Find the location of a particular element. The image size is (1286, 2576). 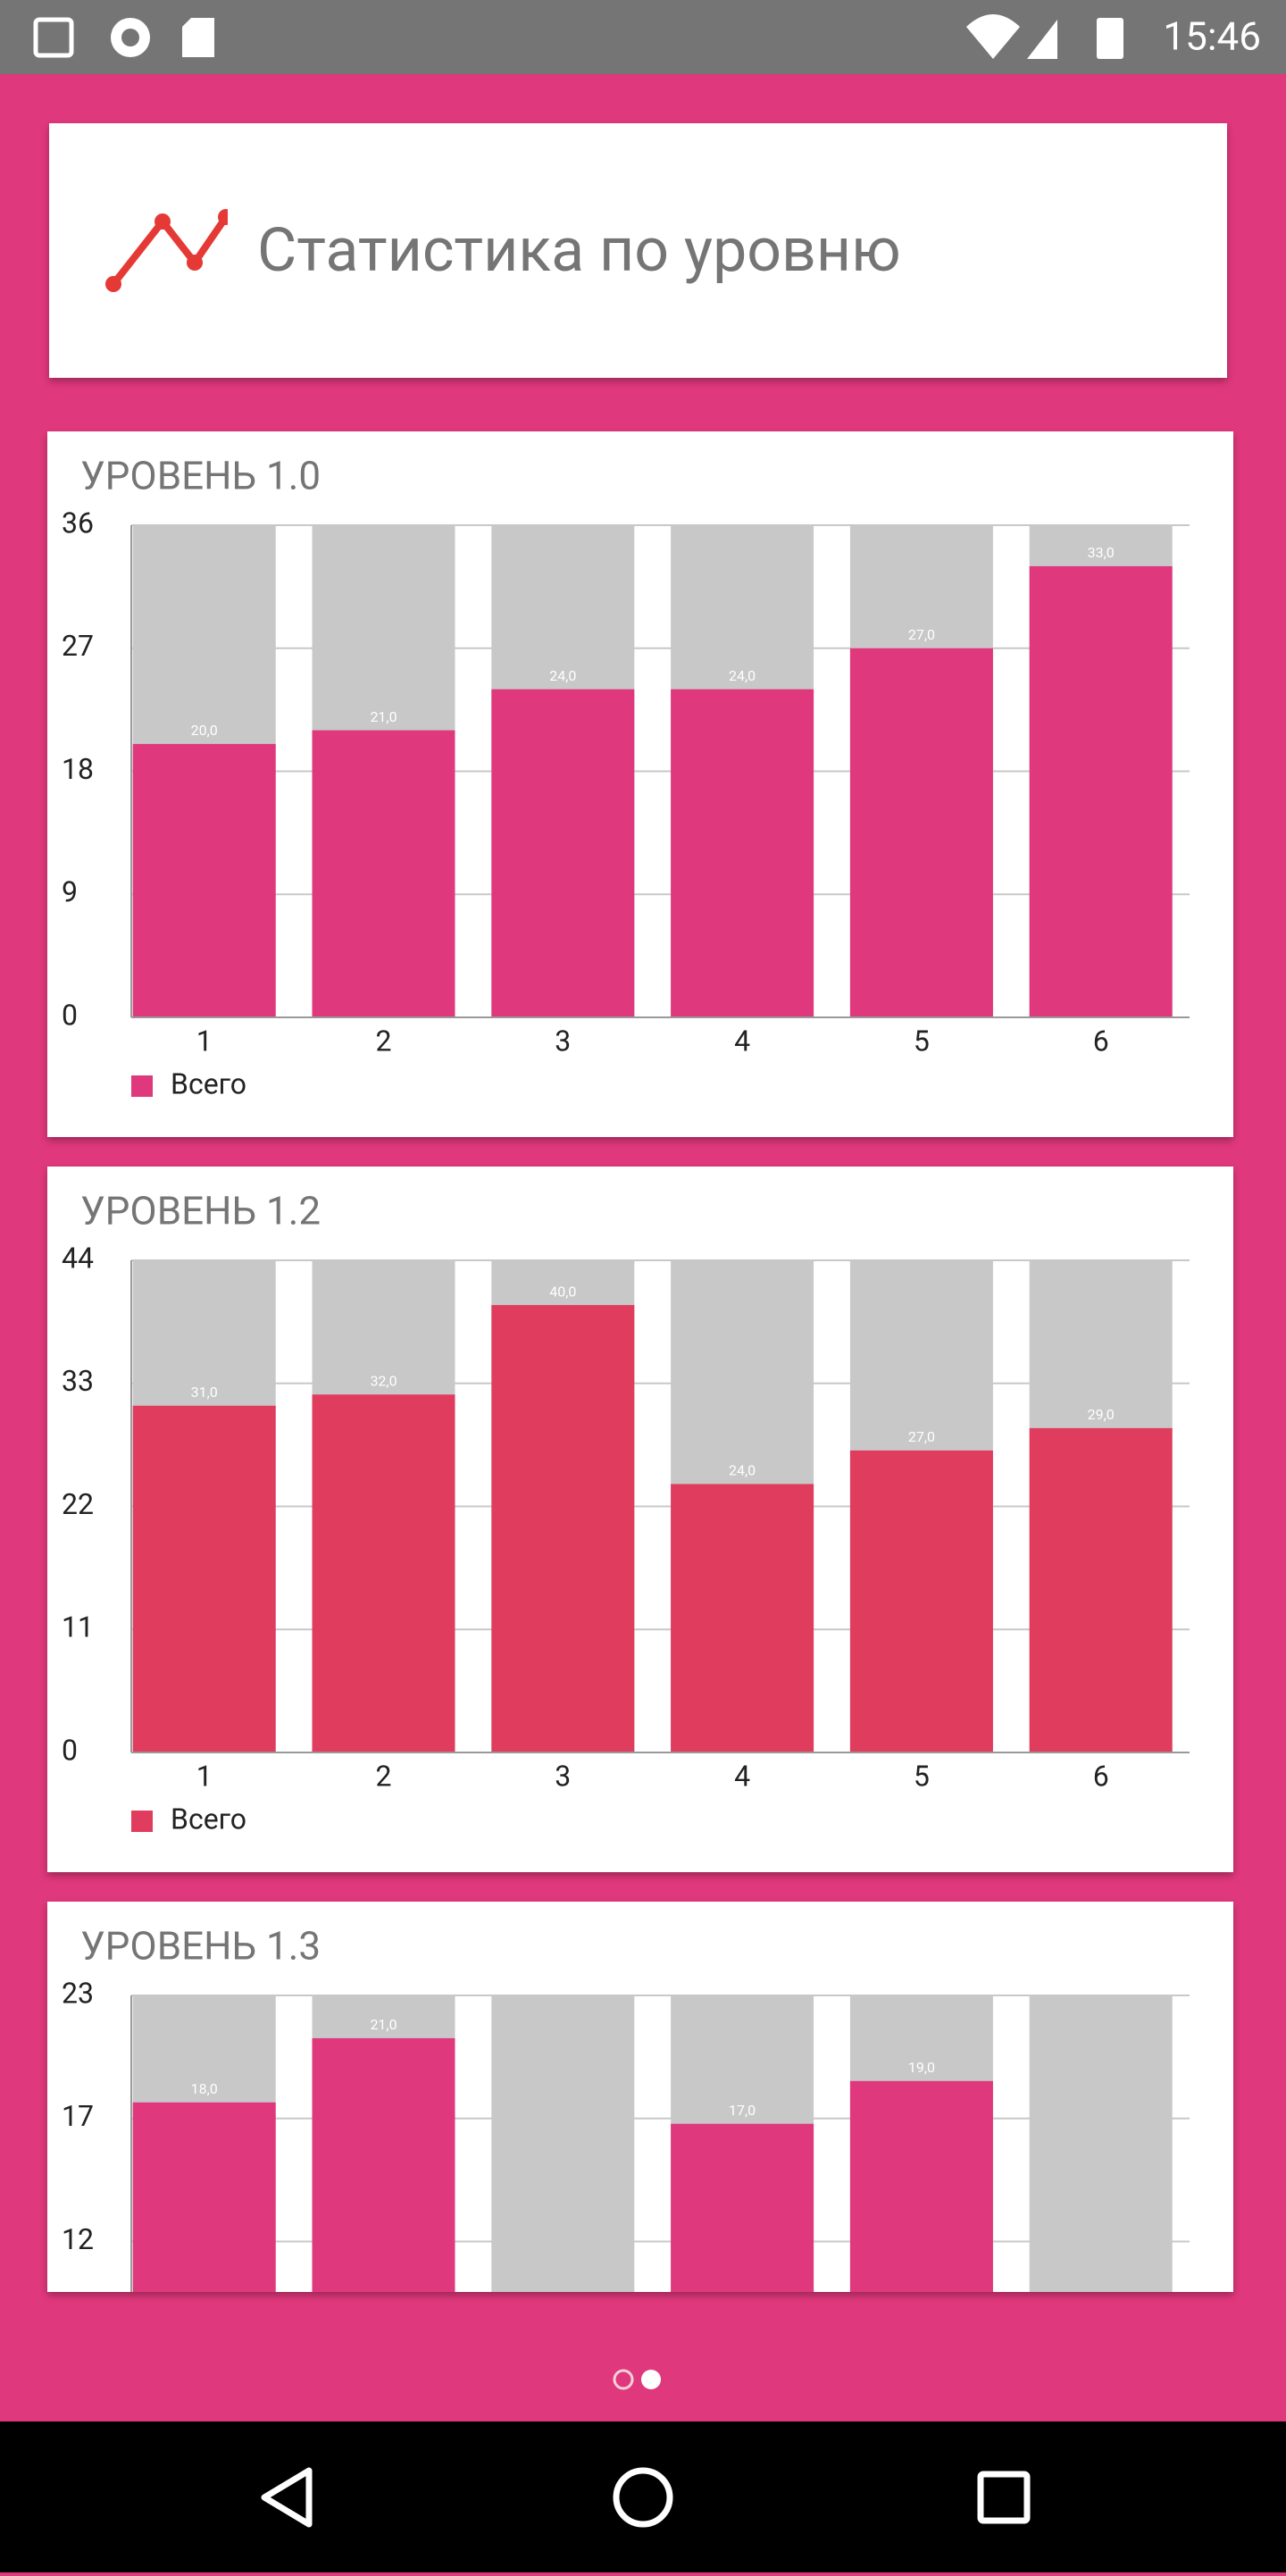

page-indicator is located at coordinates (637, 2380).